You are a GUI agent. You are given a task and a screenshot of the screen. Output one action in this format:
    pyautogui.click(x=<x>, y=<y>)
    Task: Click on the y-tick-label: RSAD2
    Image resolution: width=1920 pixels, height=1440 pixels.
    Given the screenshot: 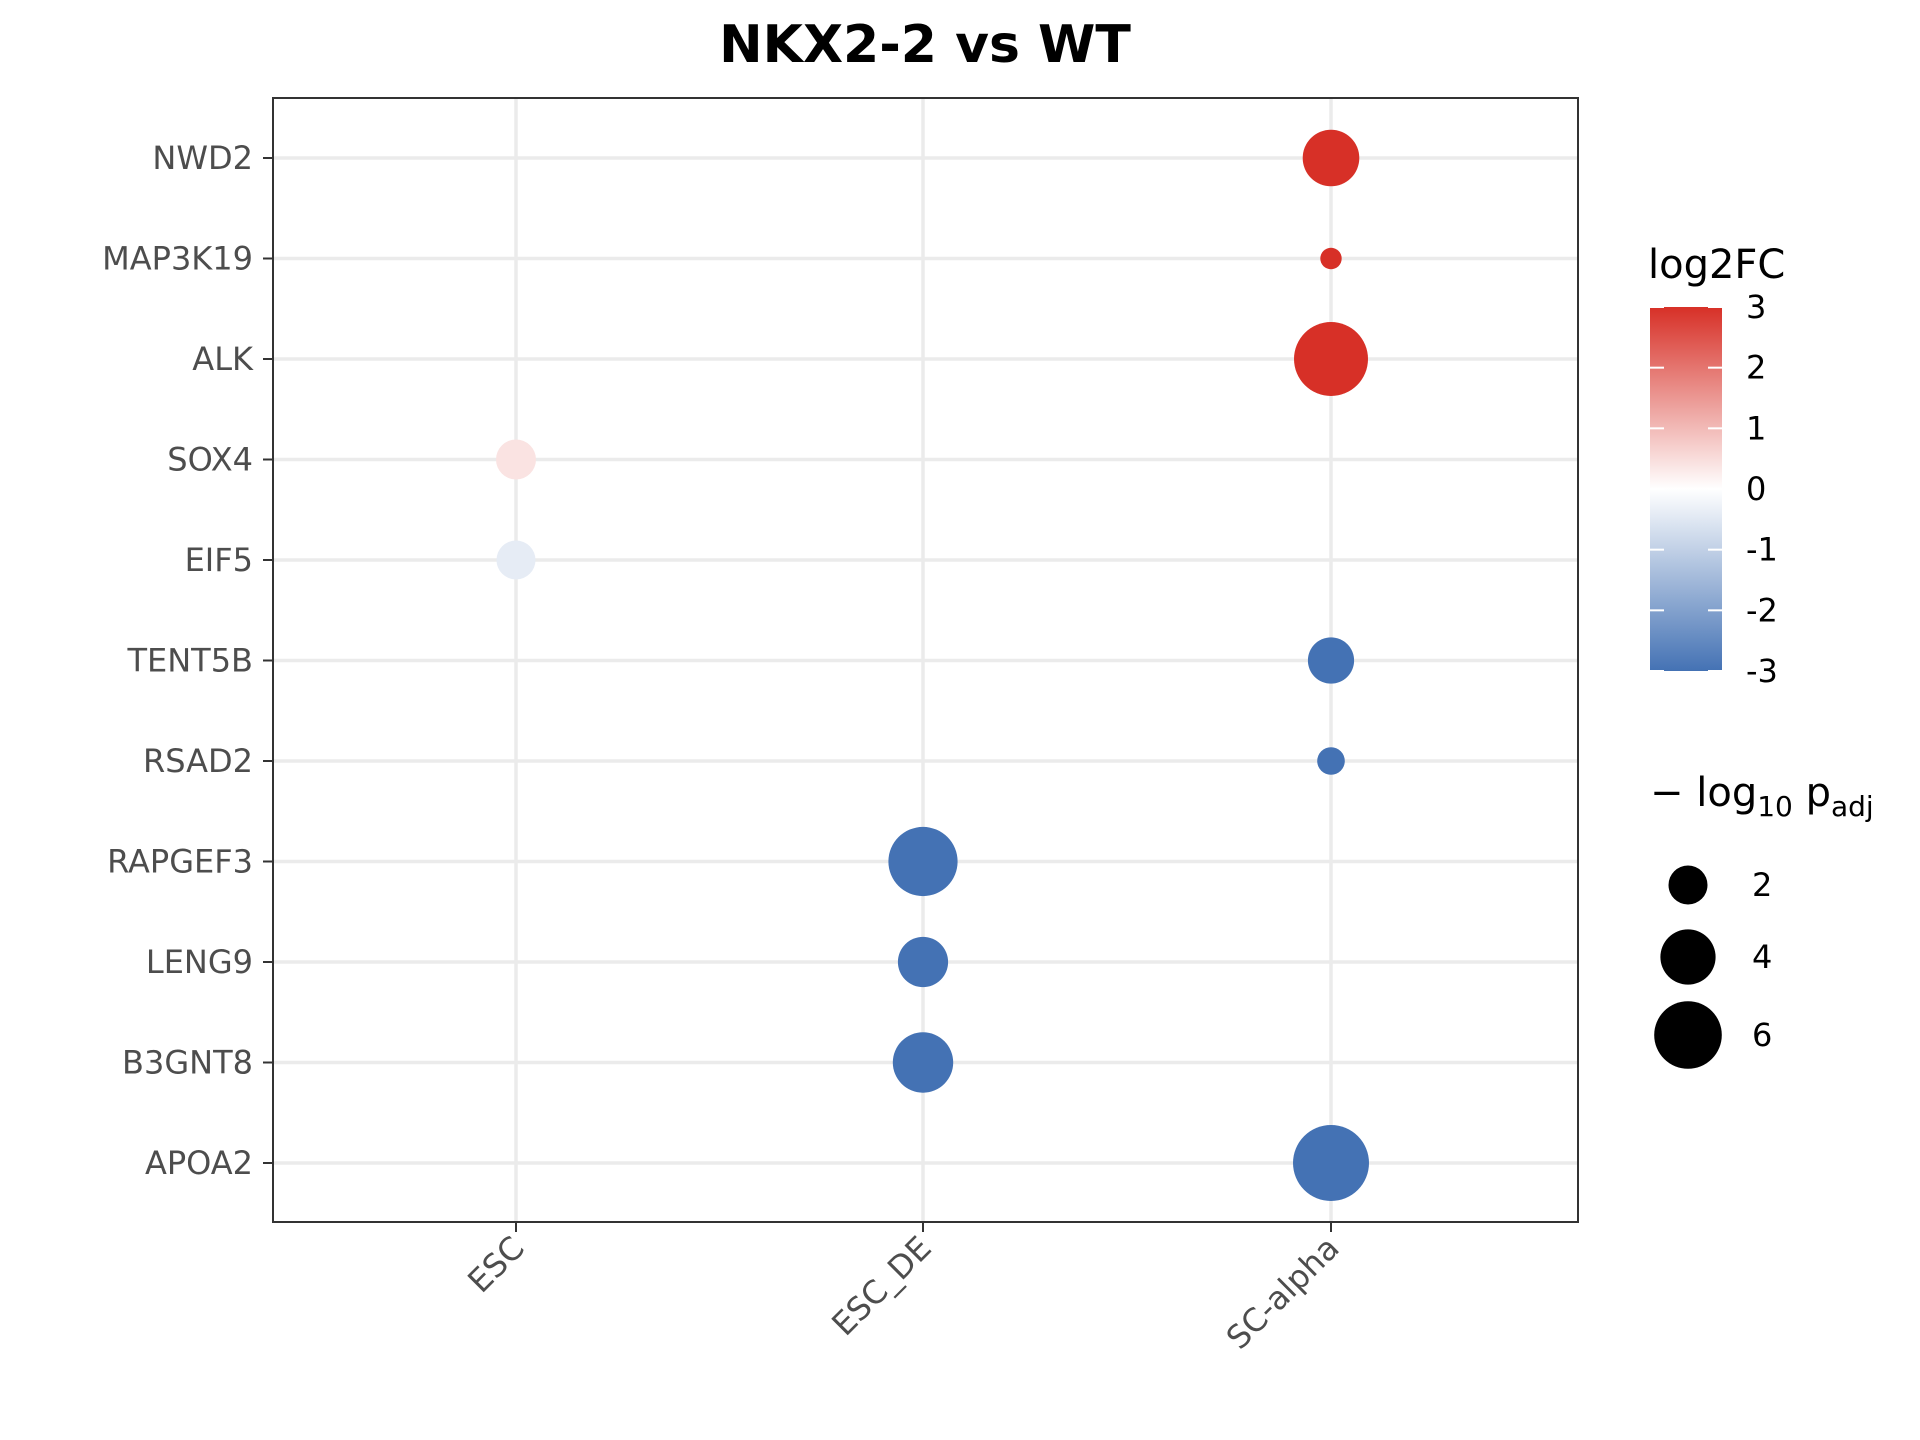 What is the action you would take?
    pyautogui.click(x=198, y=761)
    